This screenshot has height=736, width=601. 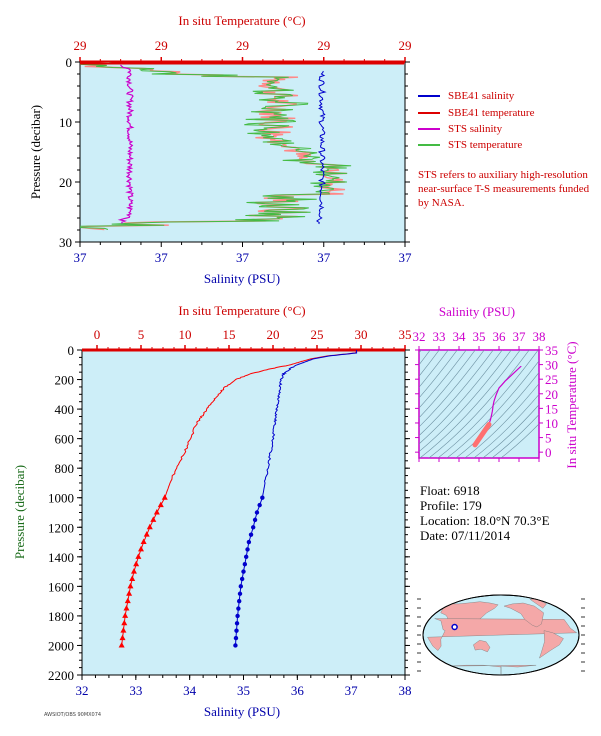 I want to click on chart3-x-tick-label: 38, so click(x=539, y=336).